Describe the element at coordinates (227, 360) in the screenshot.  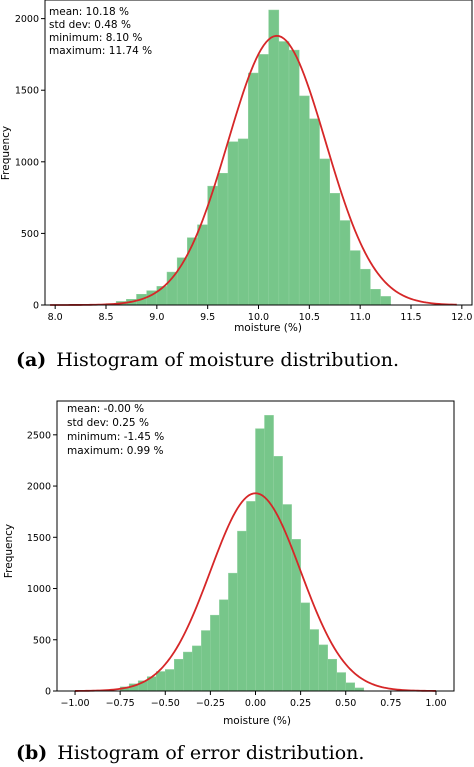
I see `chart-a-caption-text: Histogram of moisture distribution.` at that location.